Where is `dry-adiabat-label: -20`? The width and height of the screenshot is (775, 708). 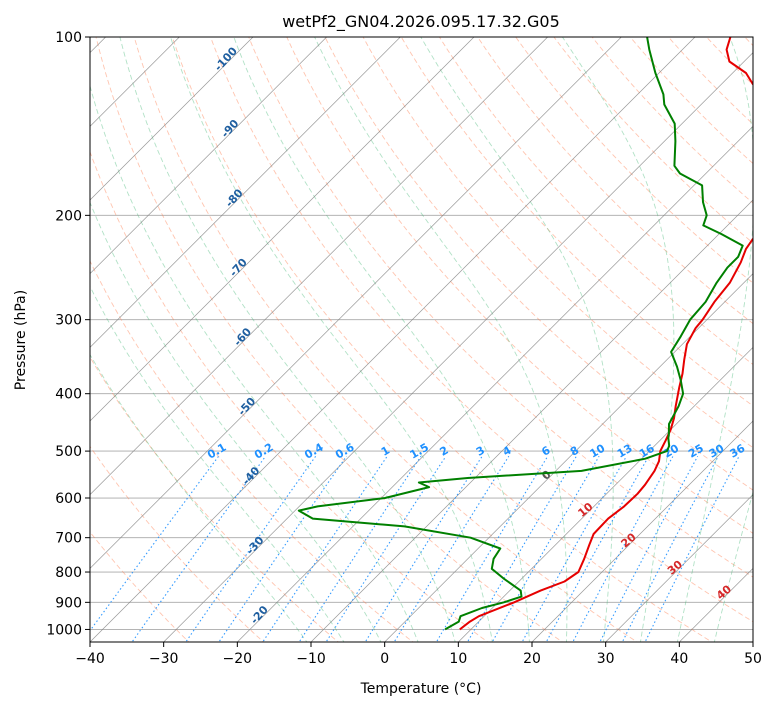
dry-adiabat-label: -20 is located at coordinates (259, 615).